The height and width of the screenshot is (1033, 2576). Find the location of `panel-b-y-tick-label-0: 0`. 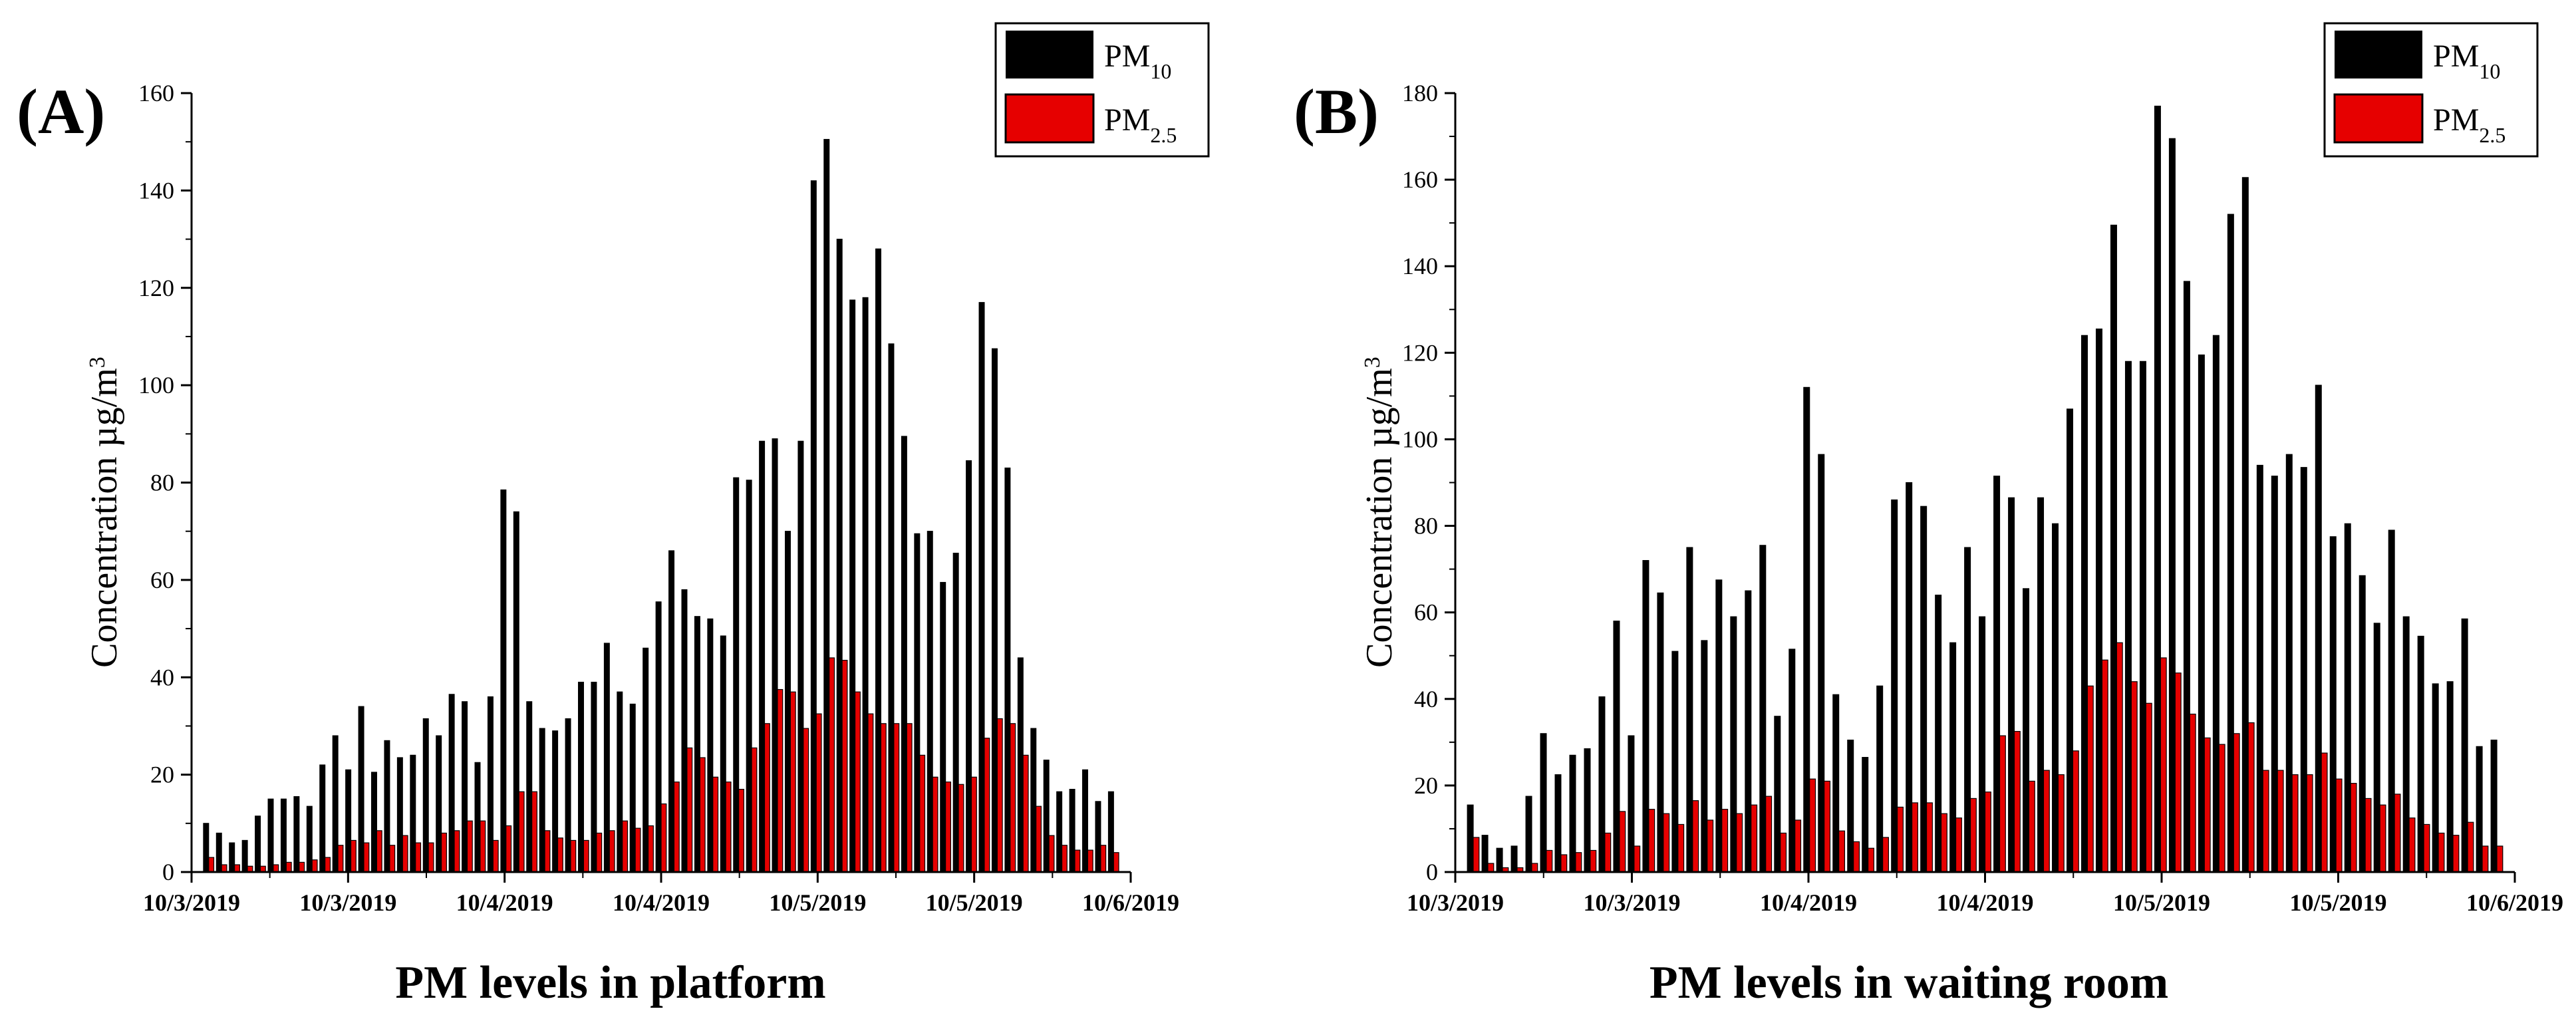

panel-b-y-tick-label-0: 0 is located at coordinates (1432, 872).